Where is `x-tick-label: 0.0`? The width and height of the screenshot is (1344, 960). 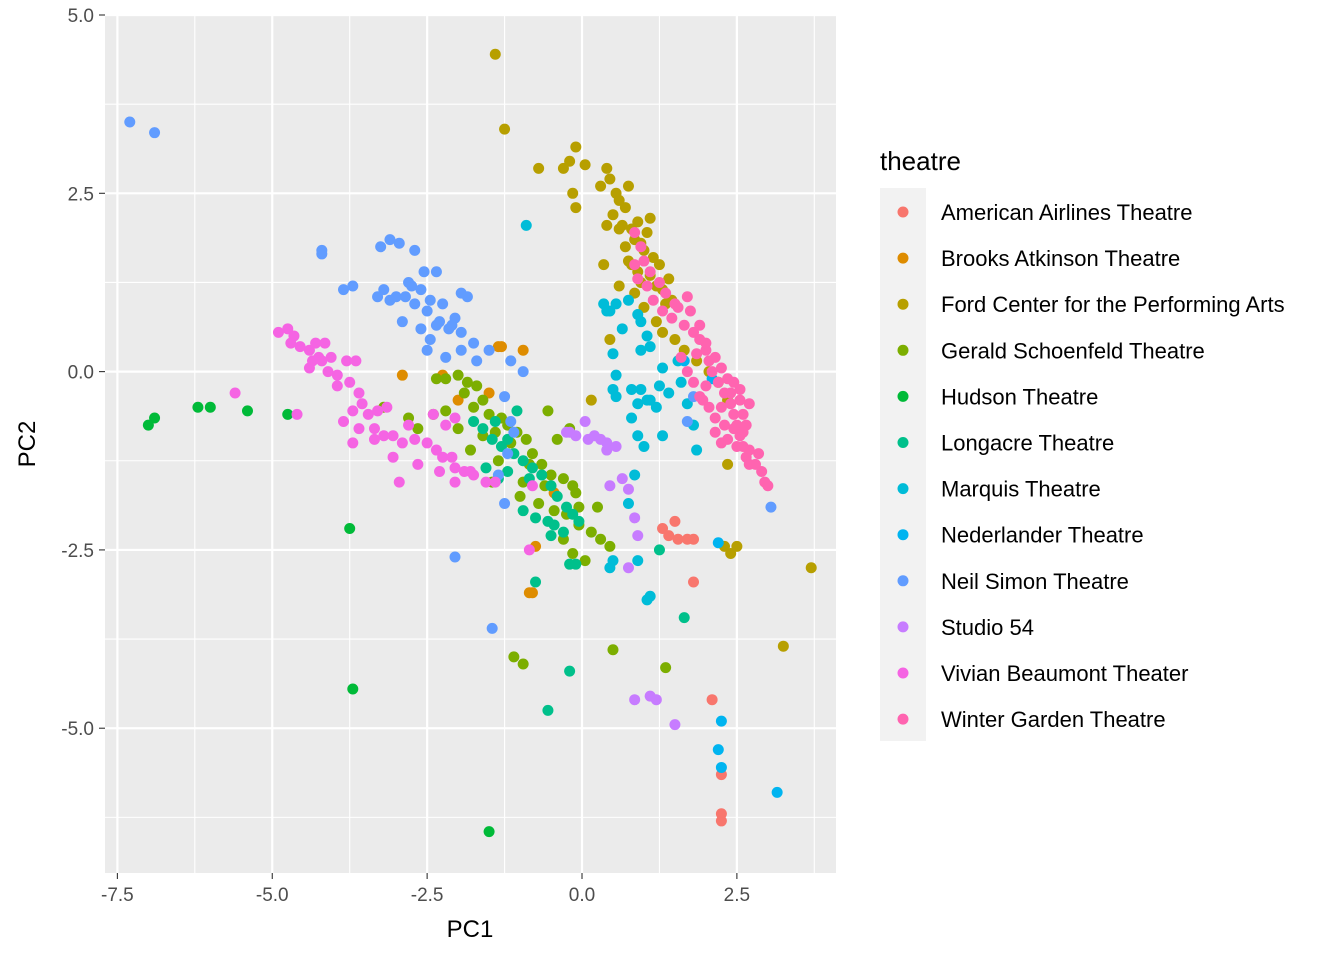 x-tick-label: 0.0 is located at coordinates (582, 895).